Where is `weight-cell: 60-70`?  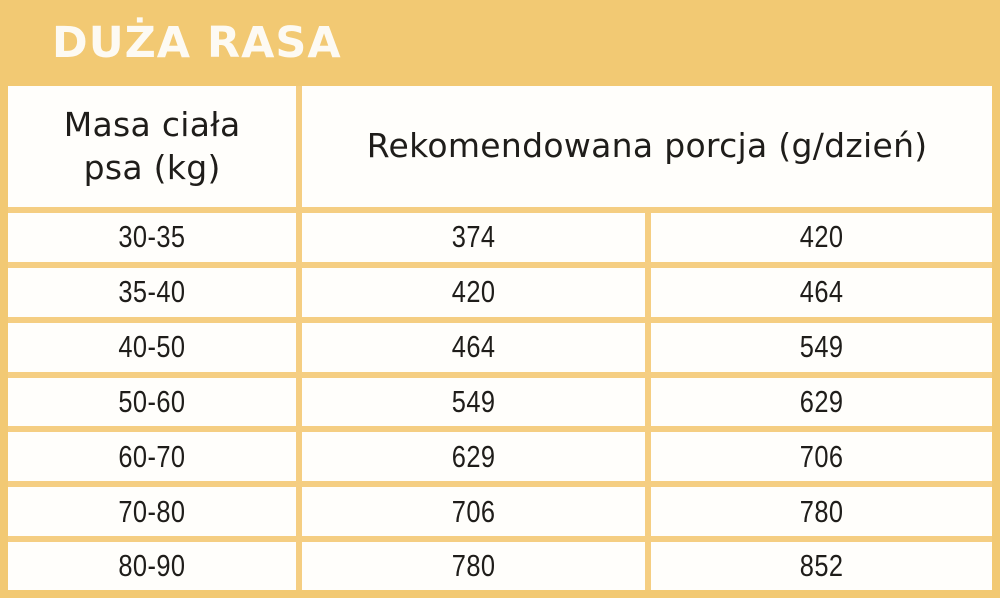
weight-cell: 60-70 is located at coordinates (155, 457).